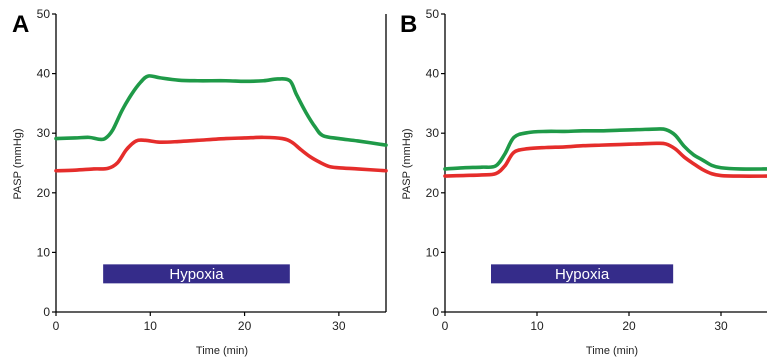  Describe the element at coordinates (44, 252) in the screenshot. I see `panel-a-y-tick-label: 10` at that location.